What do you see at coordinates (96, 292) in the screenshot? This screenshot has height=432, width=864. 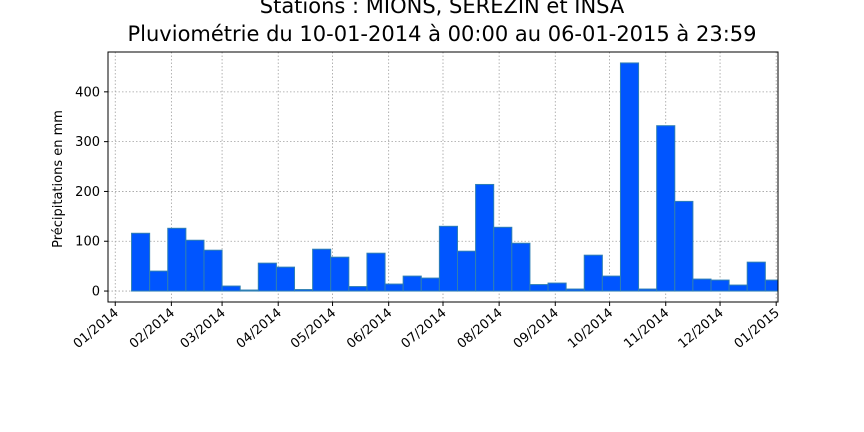 I see `y-tick-label: 0` at bounding box center [96, 292].